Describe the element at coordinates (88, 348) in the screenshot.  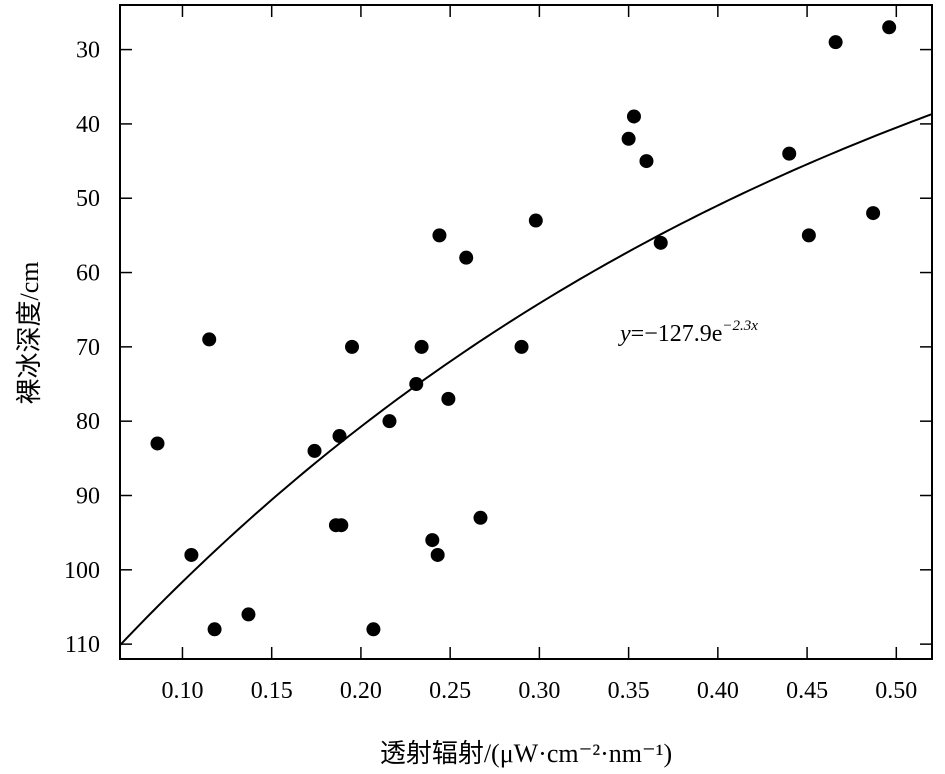
I see `y-tick-label: 70` at that location.